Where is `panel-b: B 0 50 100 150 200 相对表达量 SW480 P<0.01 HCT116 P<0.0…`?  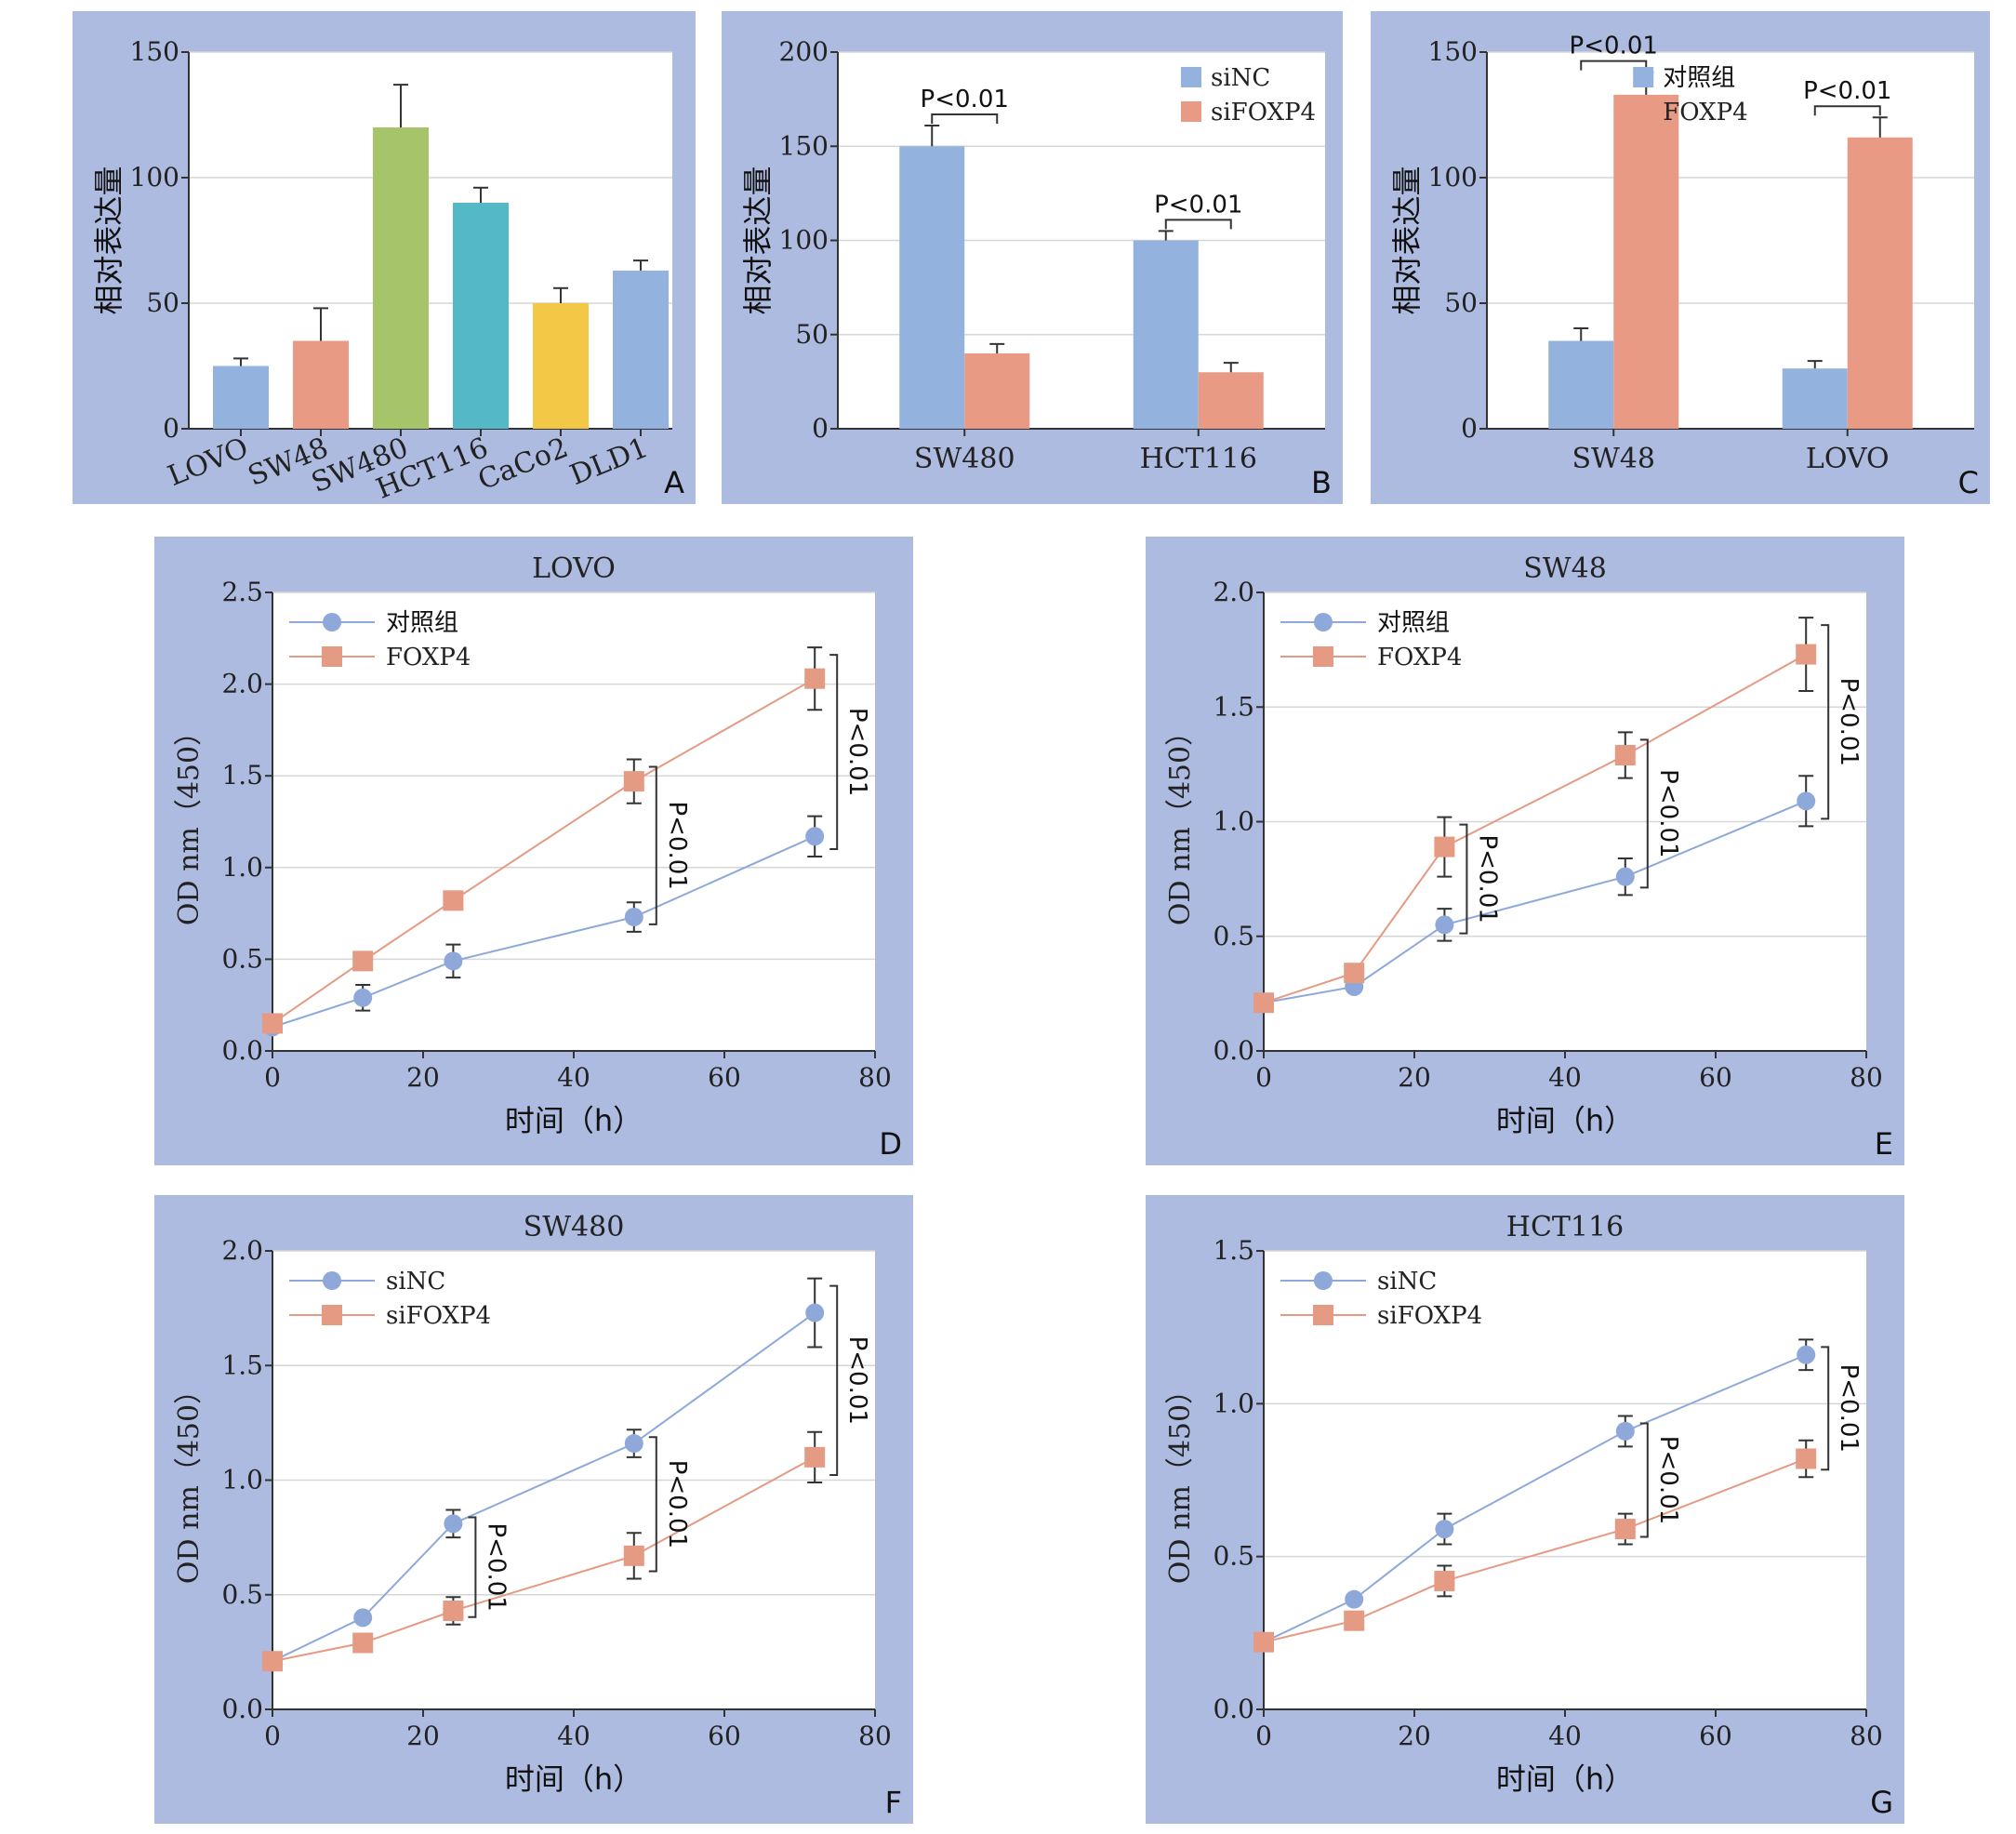
panel-b: B 0 50 100 150 200 相对表达量 SW480 P<0.01 HCT116 P<0.0… is located at coordinates (1032, 257).